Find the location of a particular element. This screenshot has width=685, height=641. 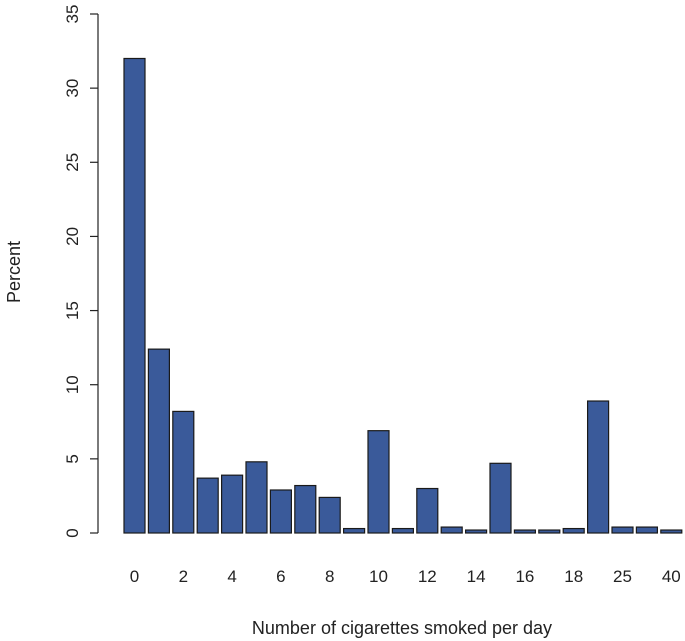

bar-25: 25: 0.4 is located at coordinates (622, 530).